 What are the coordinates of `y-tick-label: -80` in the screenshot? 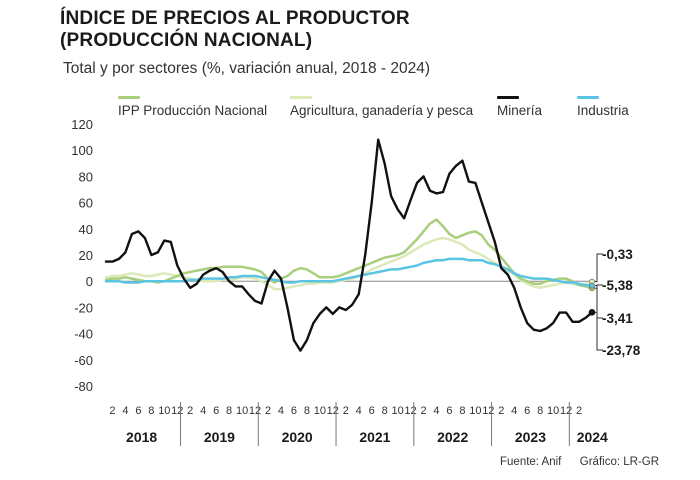 It's located at (83, 386).